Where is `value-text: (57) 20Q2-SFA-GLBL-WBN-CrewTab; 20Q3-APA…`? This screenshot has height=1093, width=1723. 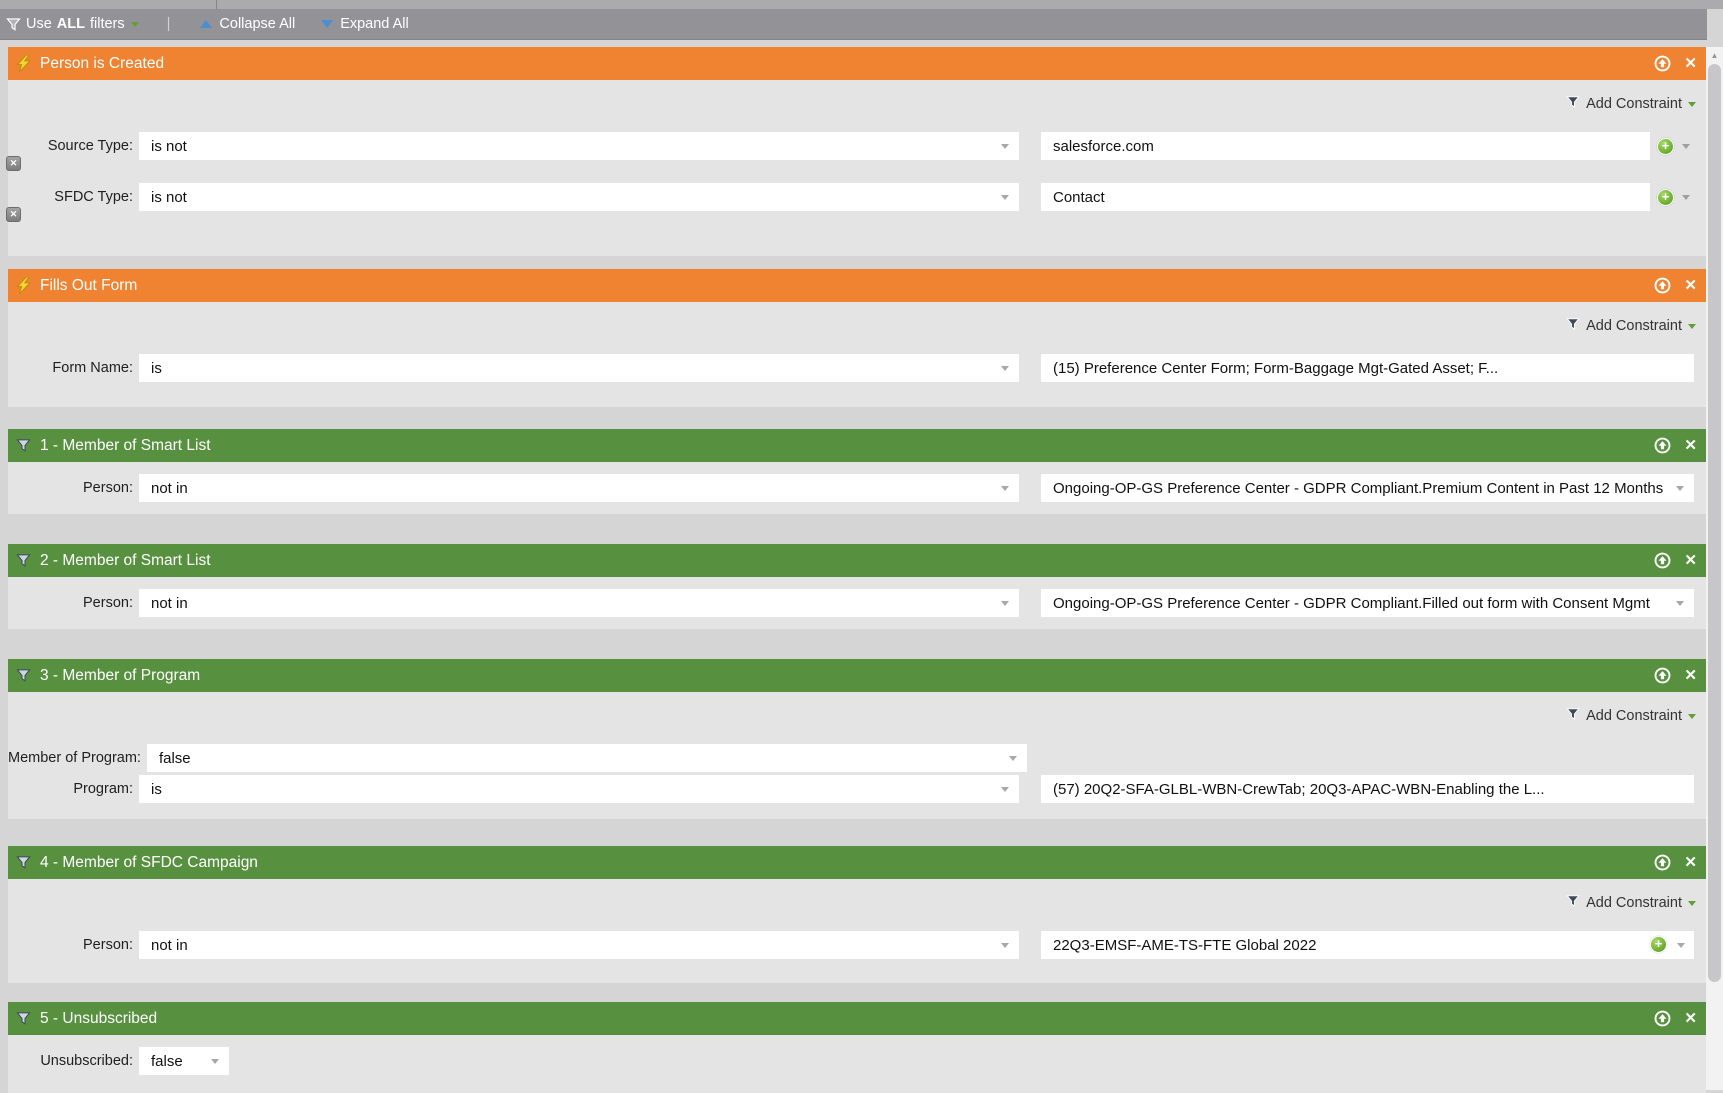 value-text: (57) 20Q2-SFA-GLBL-WBN-CrewTab; 20Q3-APA… is located at coordinates (1299, 789).